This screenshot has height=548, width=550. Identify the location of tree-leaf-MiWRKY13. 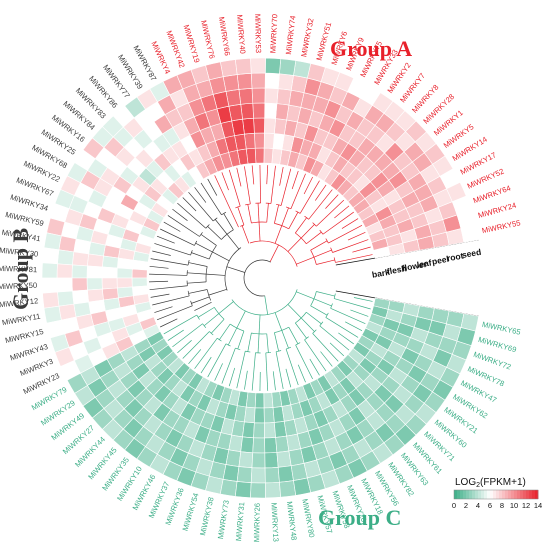
(267, 371).